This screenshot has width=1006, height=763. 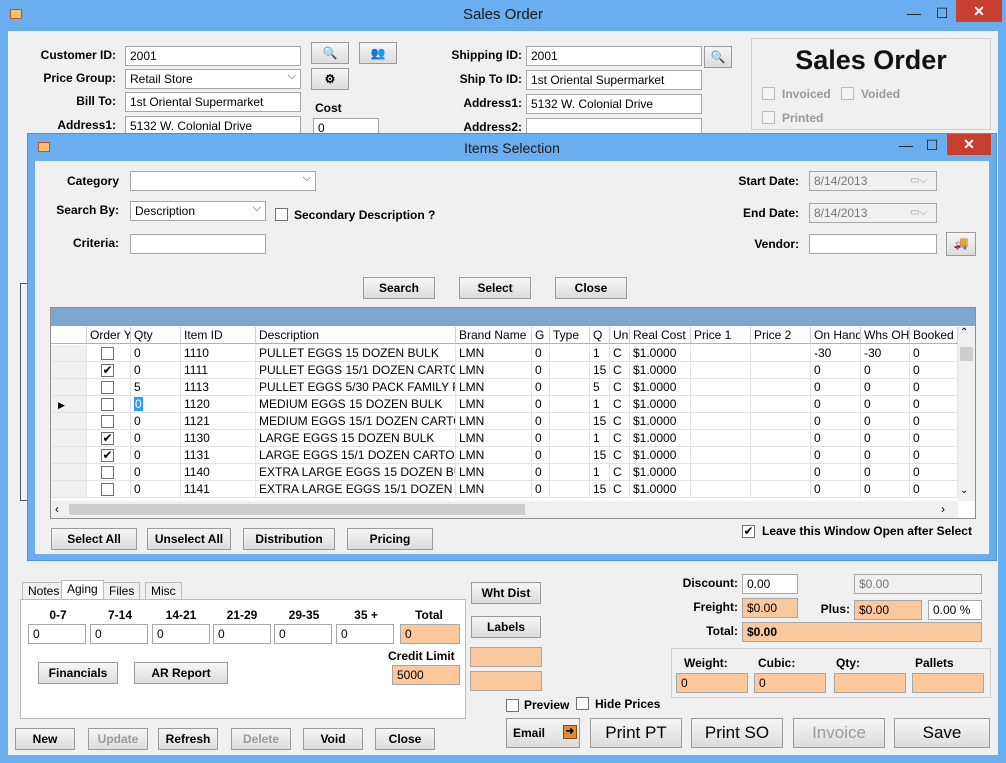 What do you see at coordinates (399, 288) in the screenshot?
I see `search-button: Search` at bounding box center [399, 288].